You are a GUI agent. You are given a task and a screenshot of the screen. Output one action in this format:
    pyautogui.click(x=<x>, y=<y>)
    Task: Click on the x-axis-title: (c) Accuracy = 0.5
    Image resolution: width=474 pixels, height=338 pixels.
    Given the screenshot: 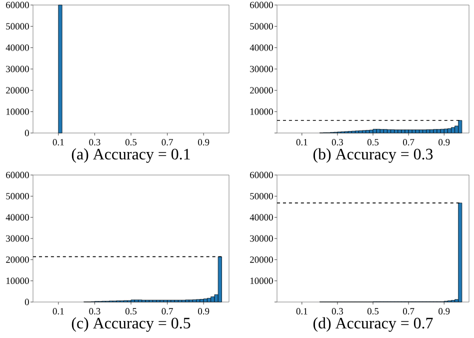 What is the action you would take?
    pyautogui.click(x=131, y=324)
    